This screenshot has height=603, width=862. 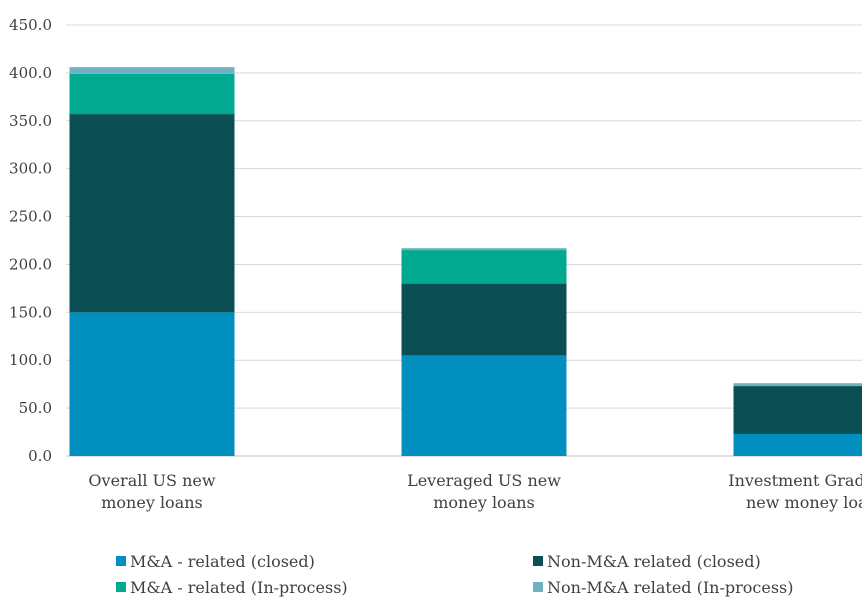 I want to click on y-tick-label: 200.0, so click(x=30, y=264).